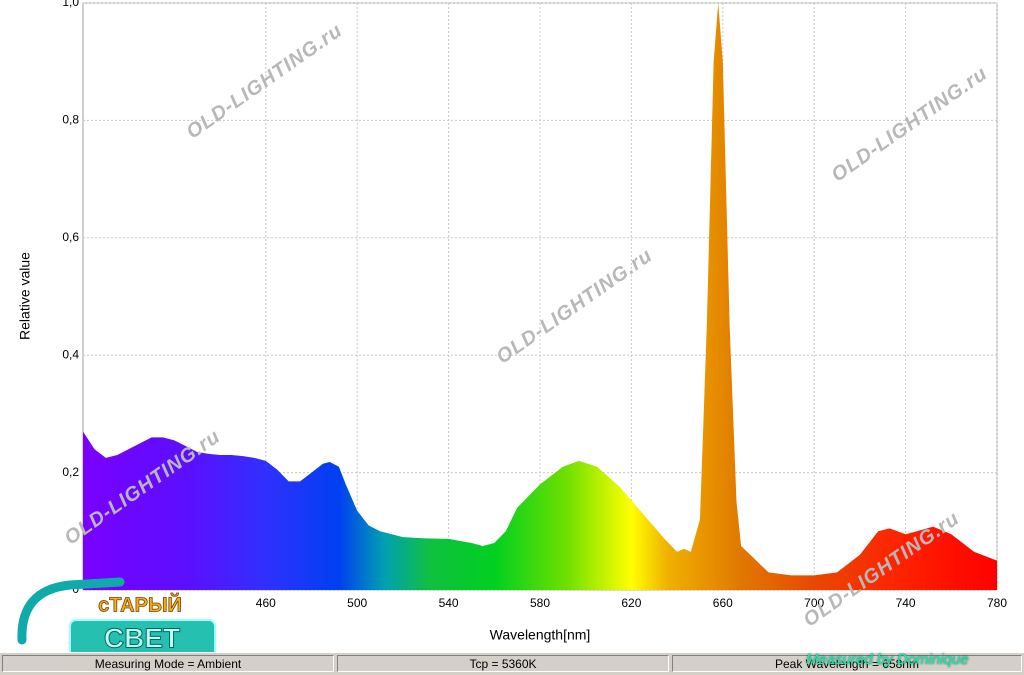  What do you see at coordinates (70, 120) in the screenshot?
I see `y-tick-label: 0,8` at bounding box center [70, 120].